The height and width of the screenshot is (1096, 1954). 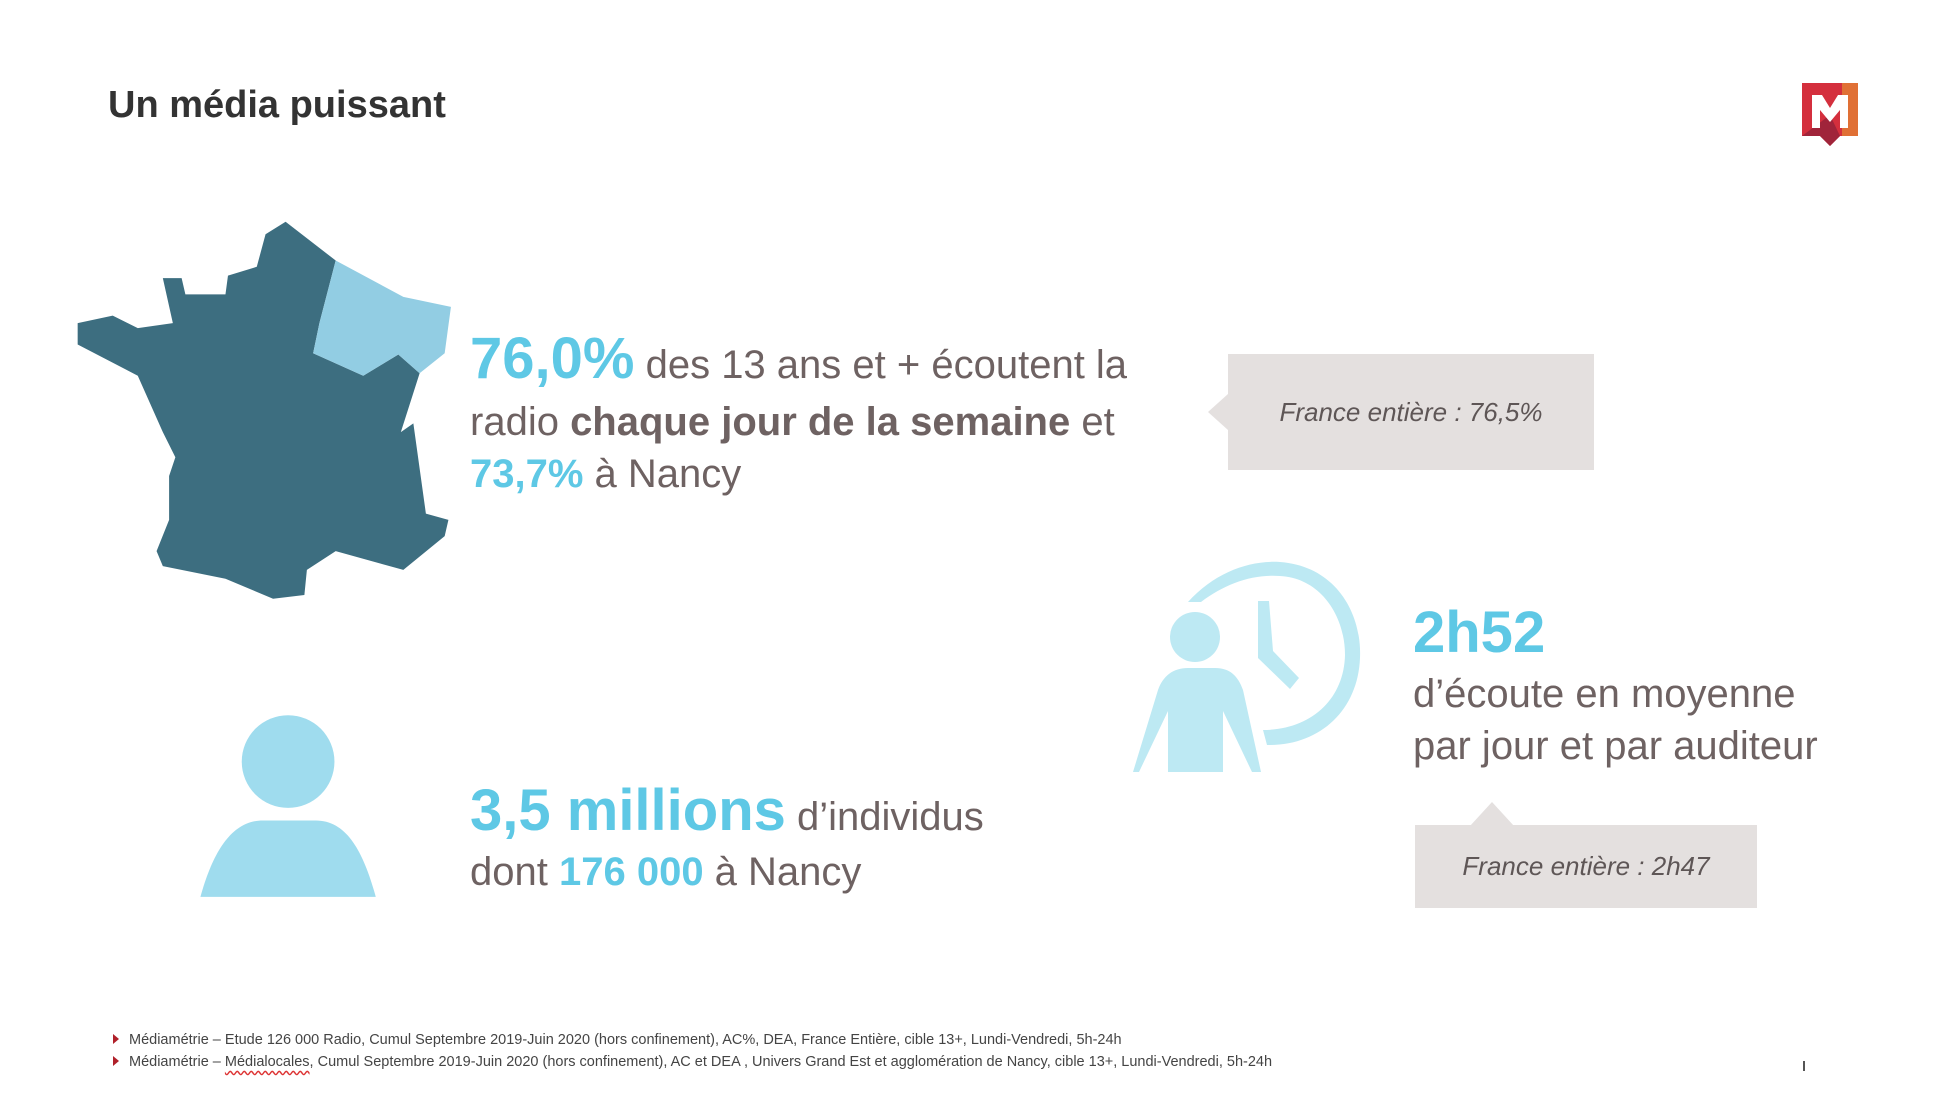 I want to click on listener-clock-icon, so click(x=1247, y=666).